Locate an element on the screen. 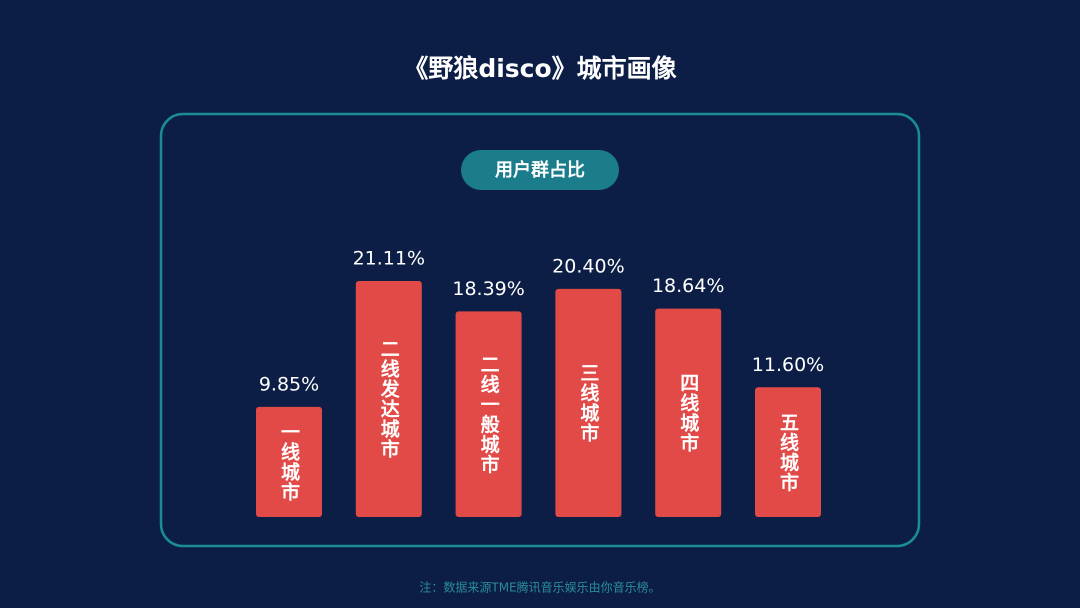 The height and width of the screenshot is (608, 1080). category-label: 二线一般城市 is located at coordinates (489, 414).